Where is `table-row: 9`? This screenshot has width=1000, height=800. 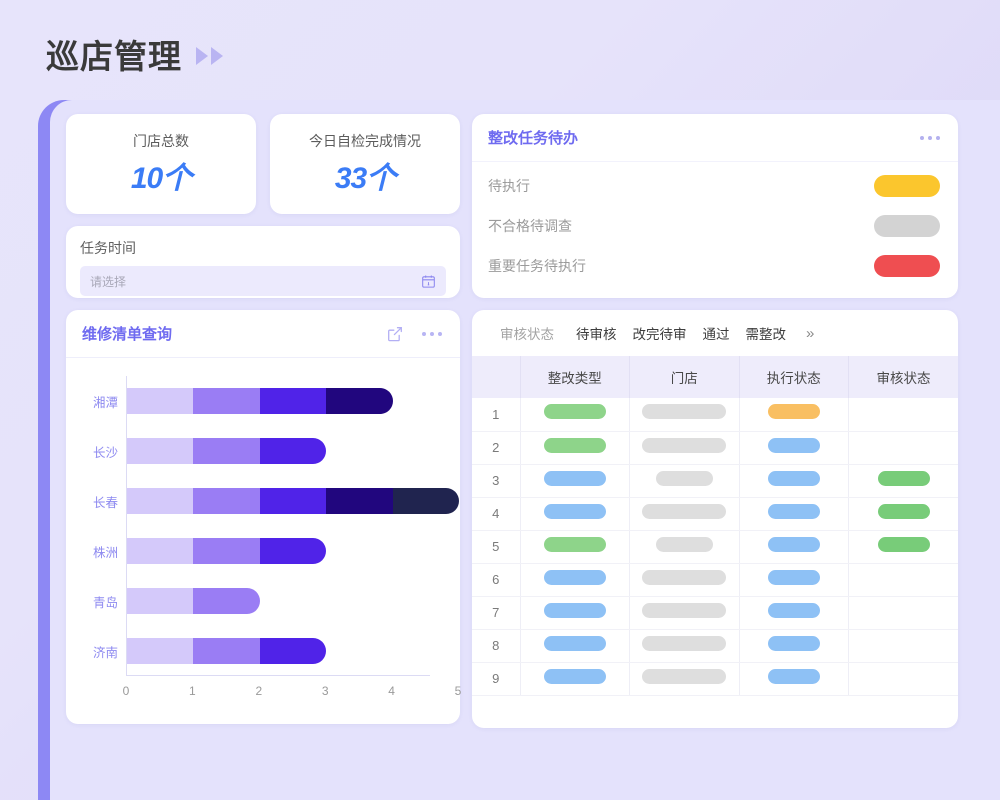
table-row: 9 is located at coordinates (715, 679).